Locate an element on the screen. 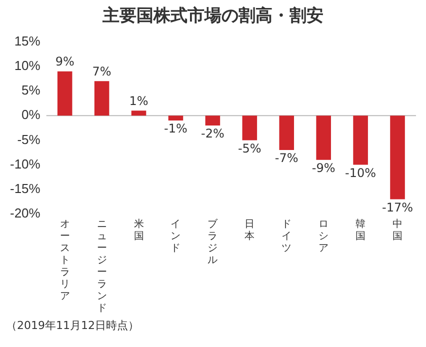 The height and width of the screenshot is (347, 426). y-tick-label: -10% is located at coordinates (25, 164).